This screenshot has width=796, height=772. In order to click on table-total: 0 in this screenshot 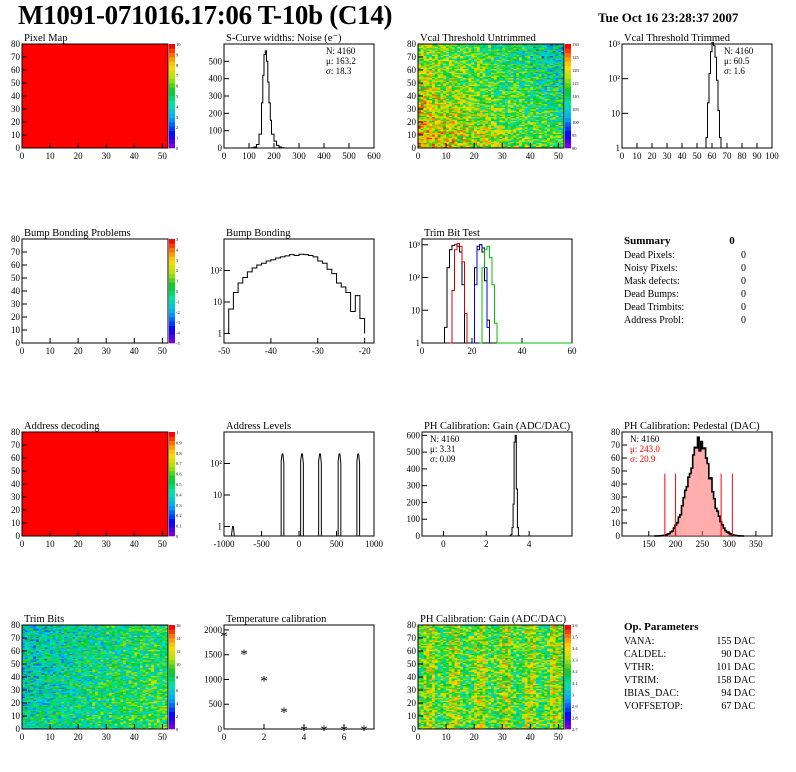, I will do `click(732, 241)`.